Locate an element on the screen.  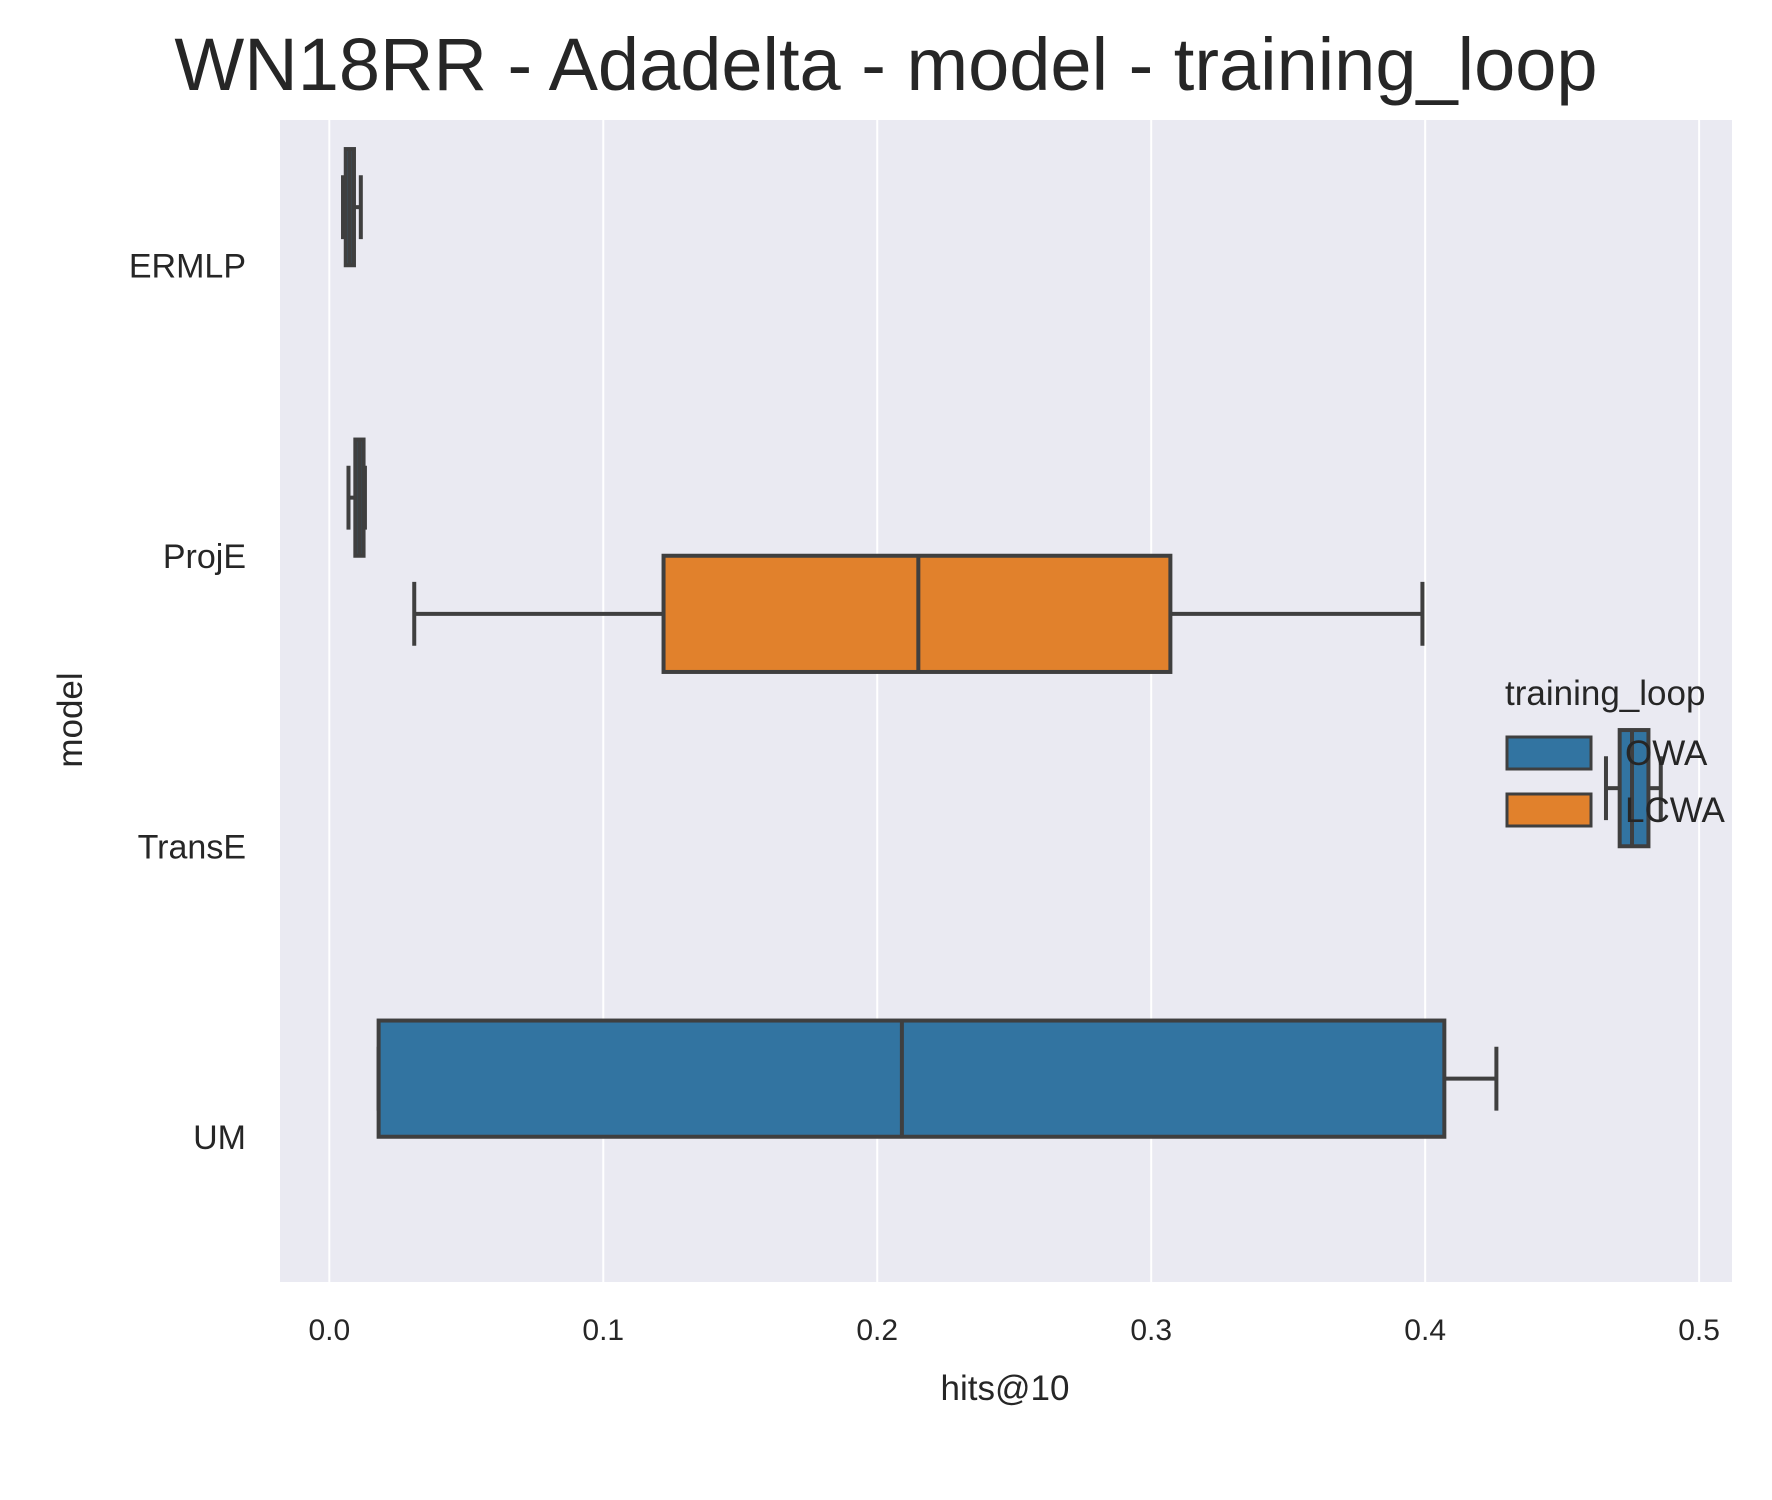
y-tick-label: UM is located at coordinates (219, 1138).